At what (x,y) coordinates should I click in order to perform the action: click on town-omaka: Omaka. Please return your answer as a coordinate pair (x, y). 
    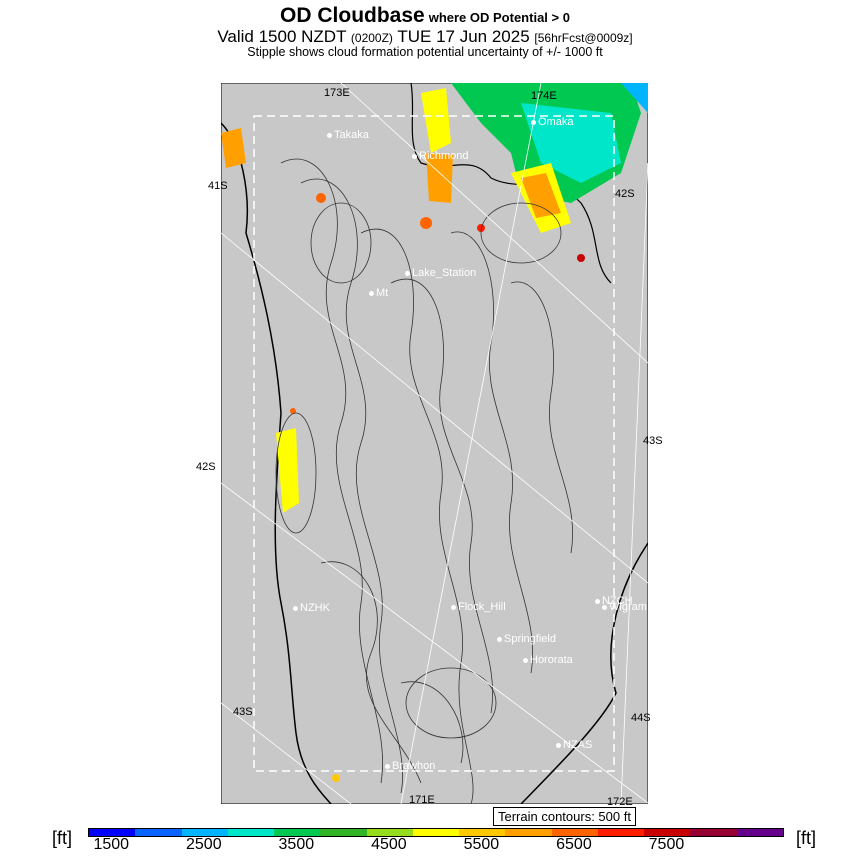
    Looking at the image, I should click on (552, 122).